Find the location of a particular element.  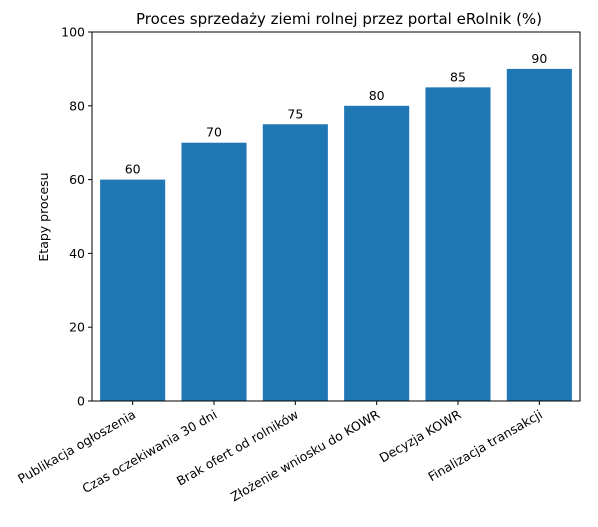

bar-value-label: 70 is located at coordinates (214, 132).